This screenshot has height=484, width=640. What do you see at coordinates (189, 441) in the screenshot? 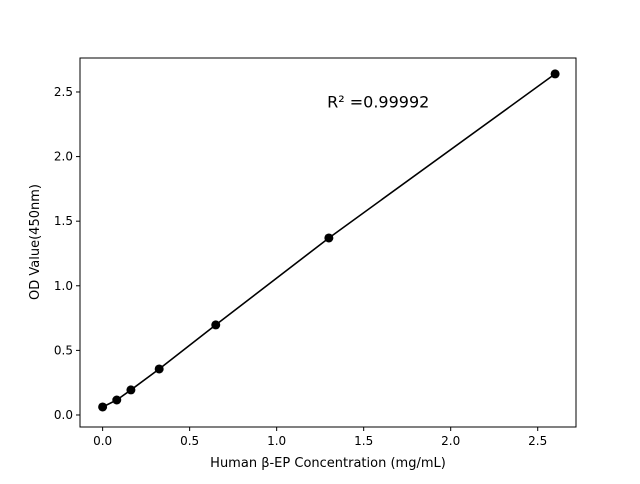
I see `x-tick-label: 0.5` at bounding box center [189, 441].